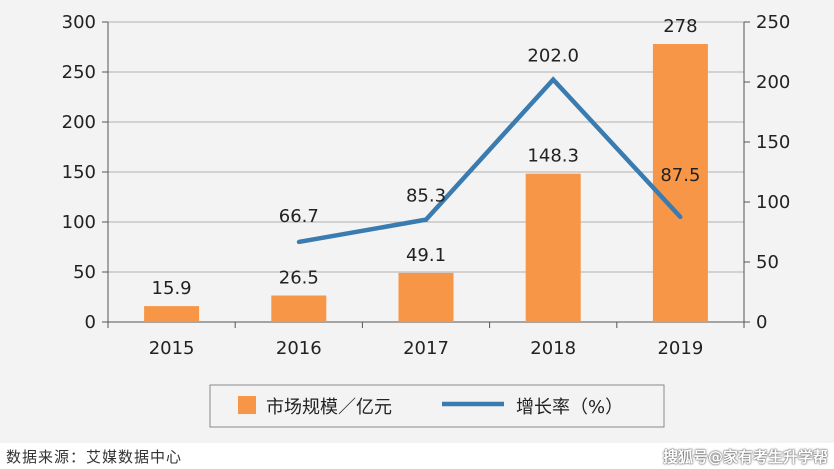 The height and width of the screenshot is (469, 834). Describe the element at coordinates (680, 26) in the screenshot. I see `bar-data-label: 278` at that location.